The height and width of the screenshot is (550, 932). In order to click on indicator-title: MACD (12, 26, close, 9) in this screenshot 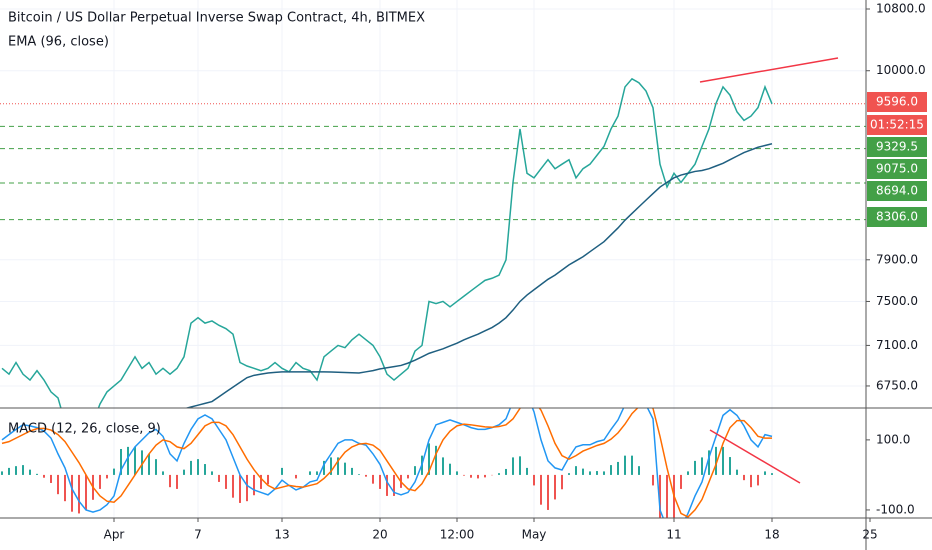, I will do `click(84, 429)`.